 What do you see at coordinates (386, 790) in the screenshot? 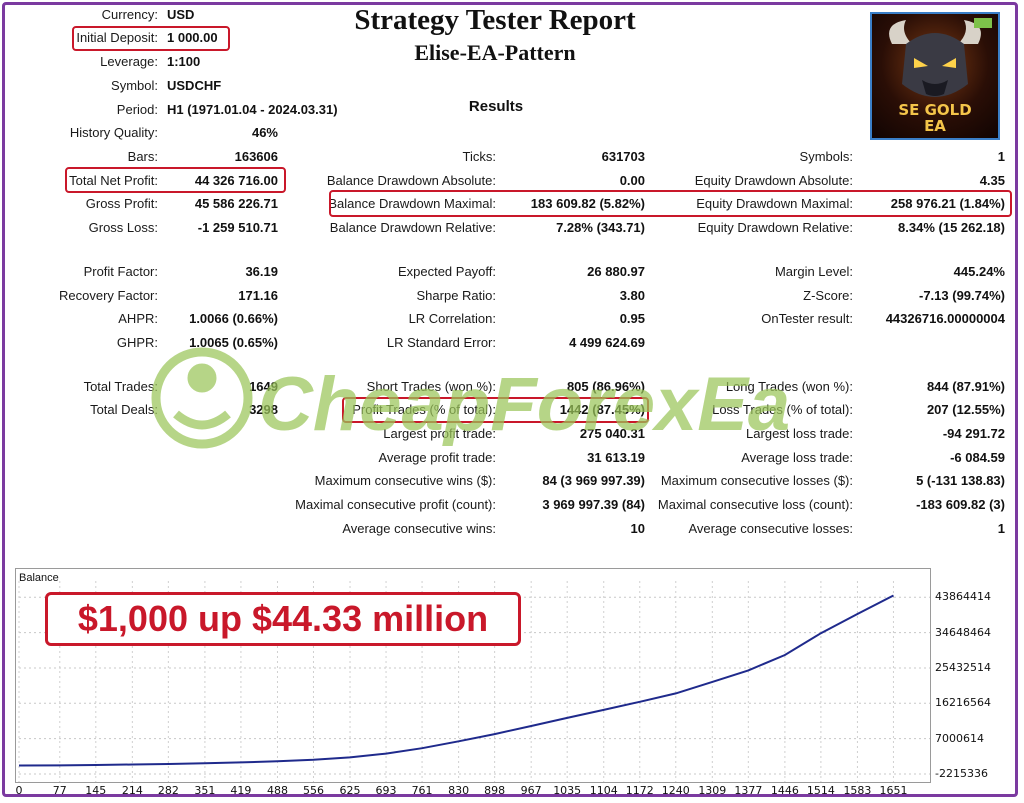
I see `x-tick-label: 693` at bounding box center [386, 790].